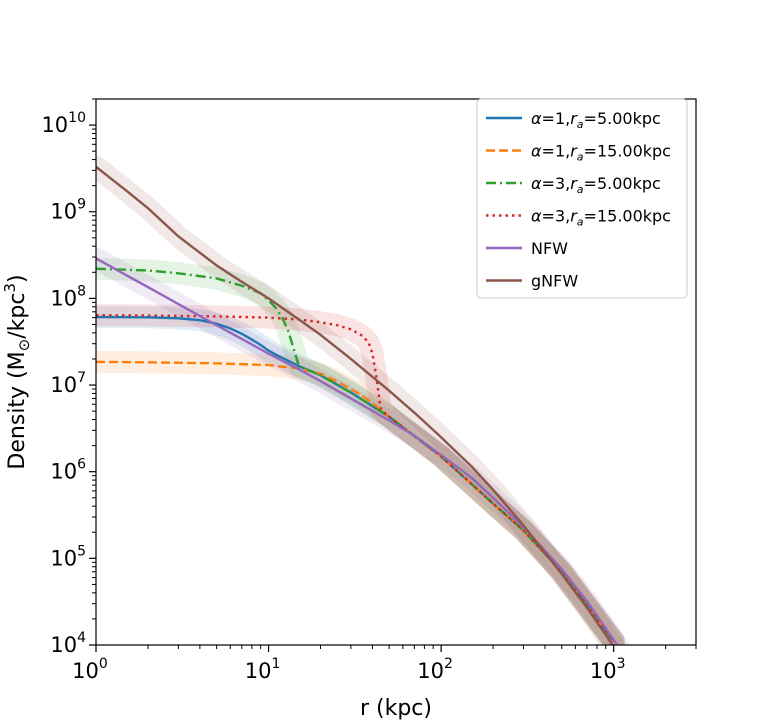 The width and height of the screenshot is (773, 724). I want to click on legend-tail-3: =15.00kpc, so click(627, 216).